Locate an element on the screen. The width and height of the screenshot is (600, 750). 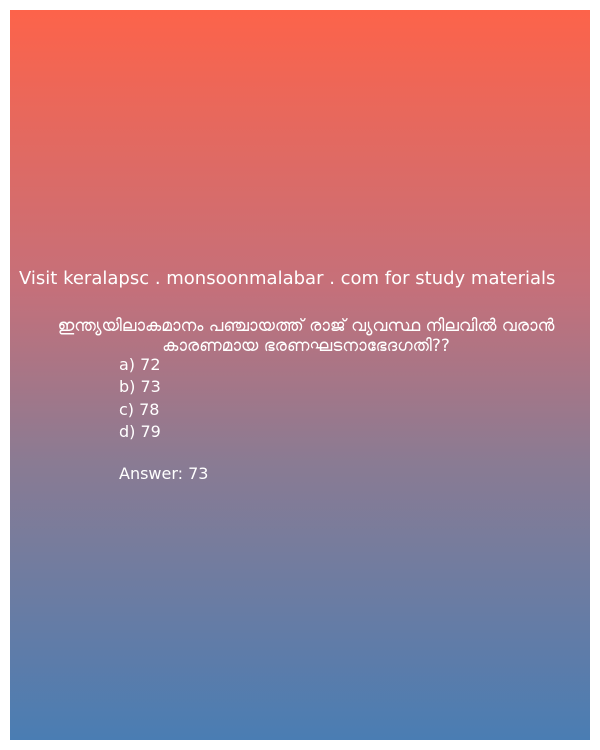
answer-text: Answer: 73 is located at coordinates (164, 473).